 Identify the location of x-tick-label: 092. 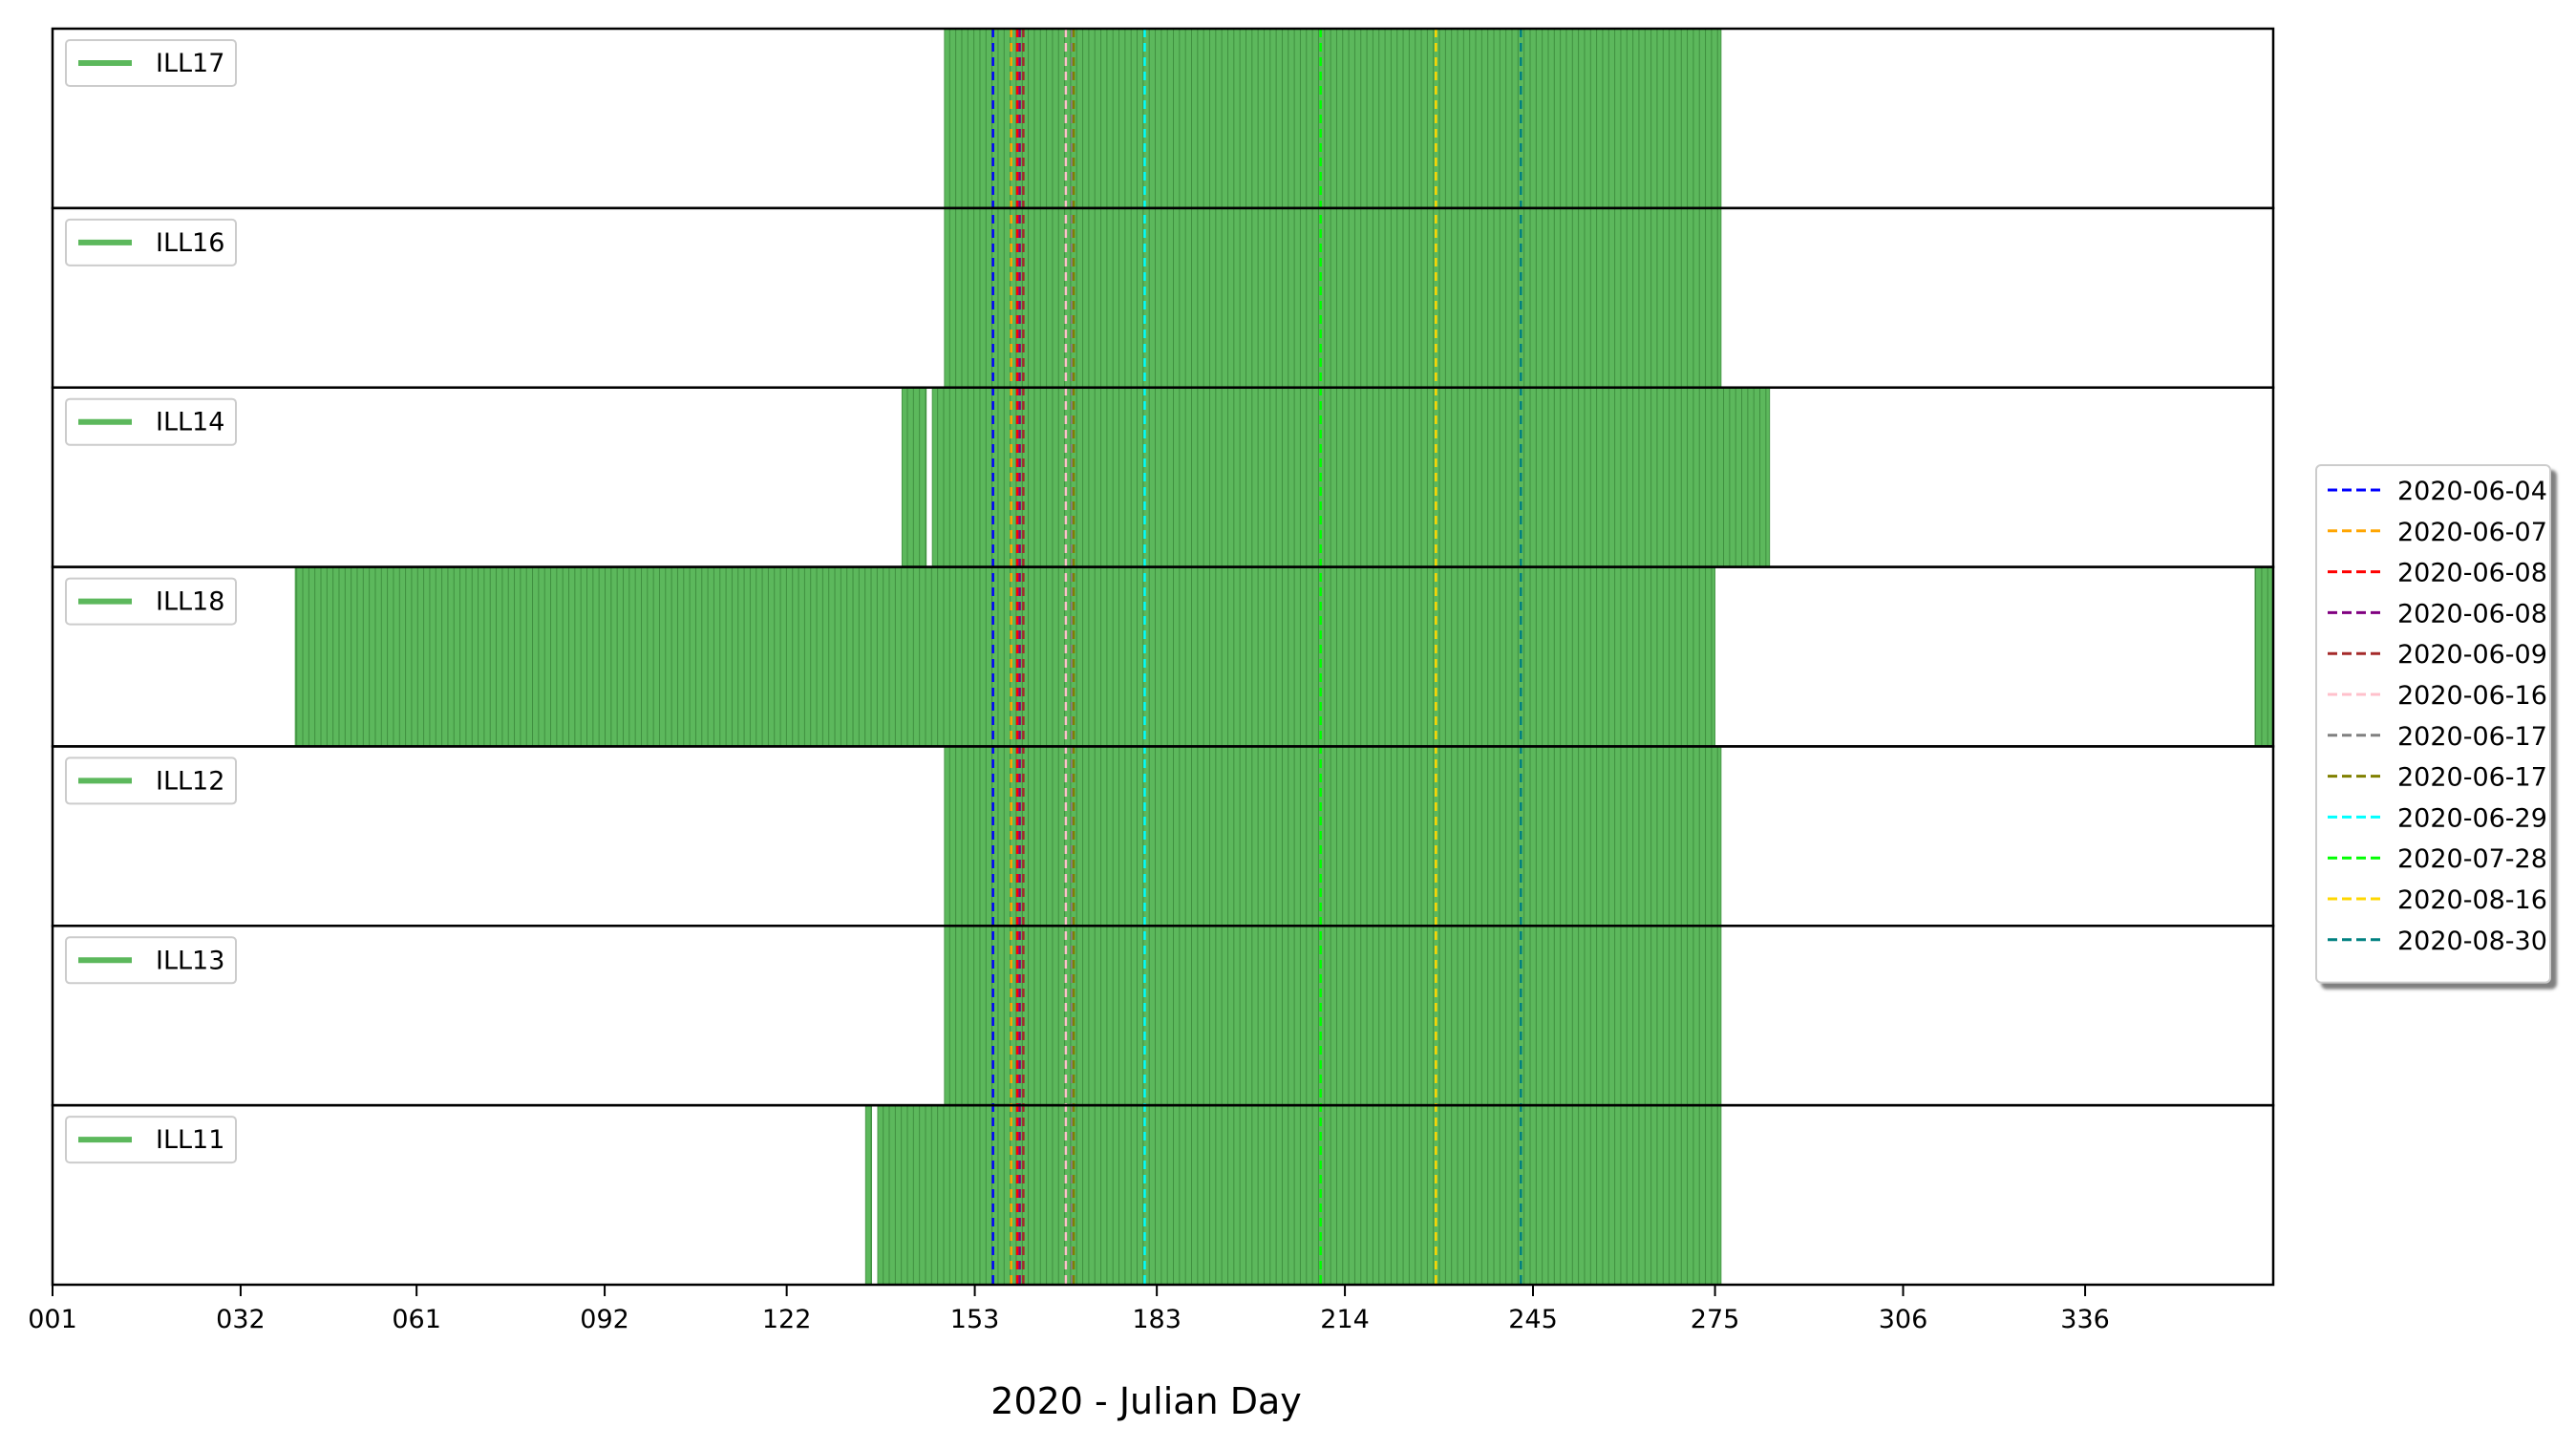
(604, 1319).